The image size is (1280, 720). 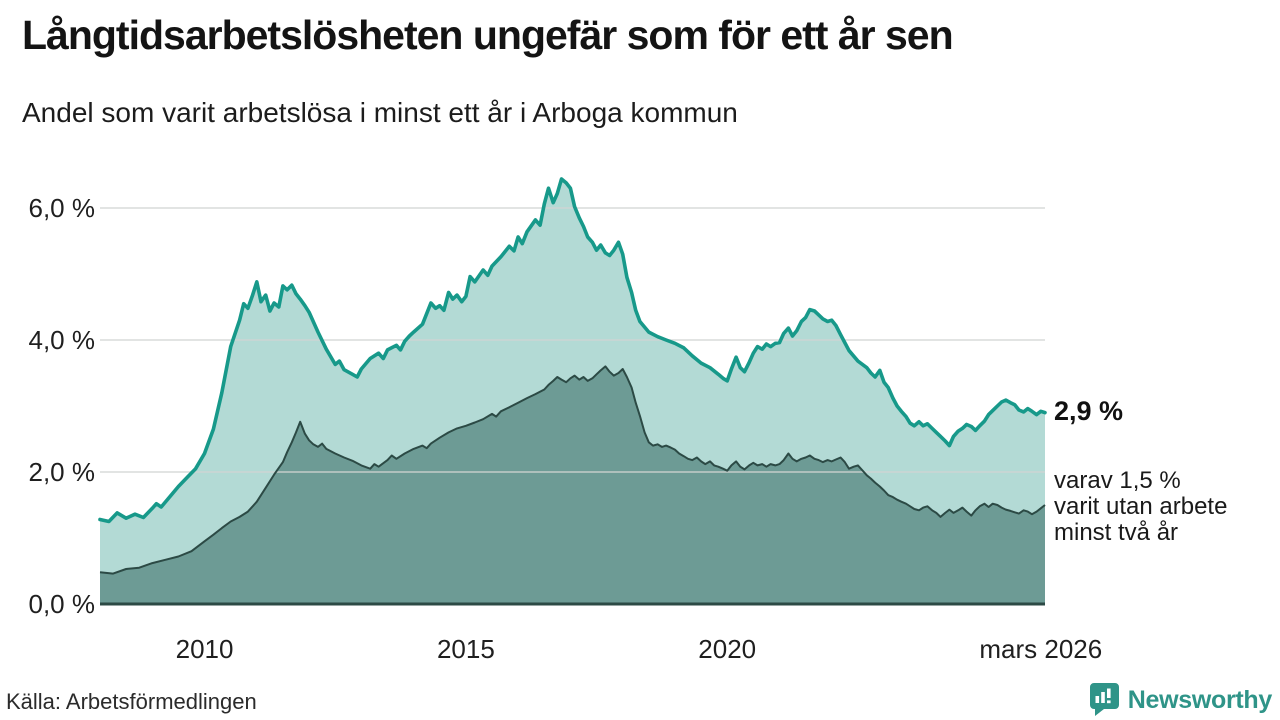 I want to click on x-tick-label: 2010, so click(x=204, y=649).